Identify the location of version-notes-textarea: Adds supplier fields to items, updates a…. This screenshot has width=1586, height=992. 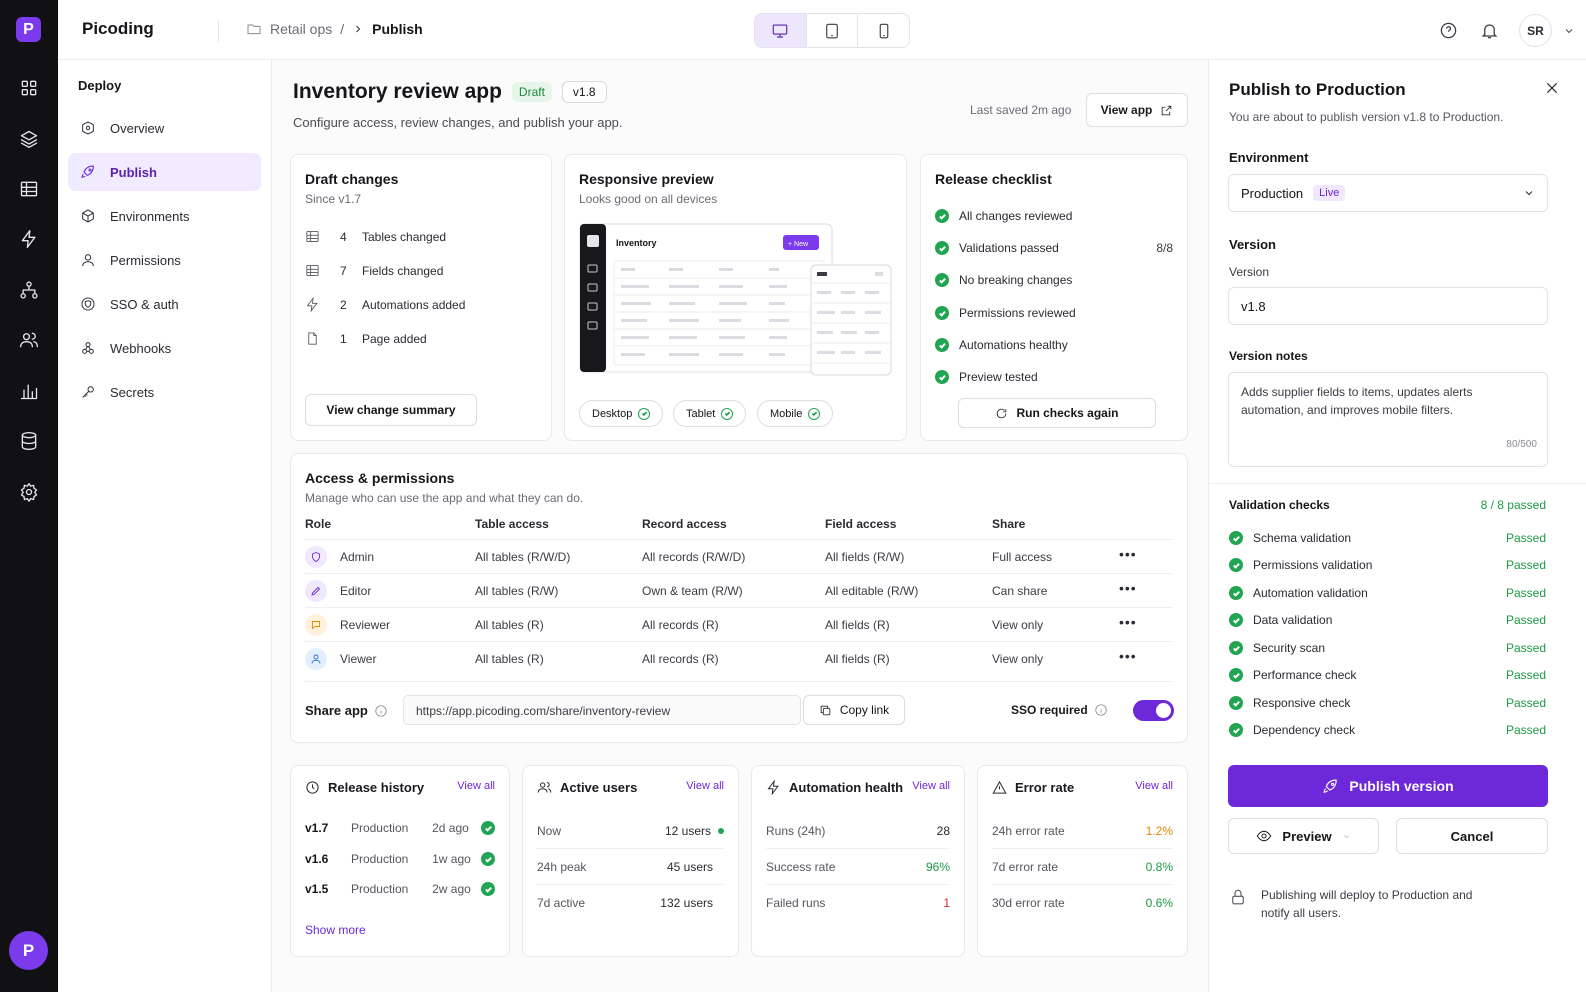
(1388, 419).